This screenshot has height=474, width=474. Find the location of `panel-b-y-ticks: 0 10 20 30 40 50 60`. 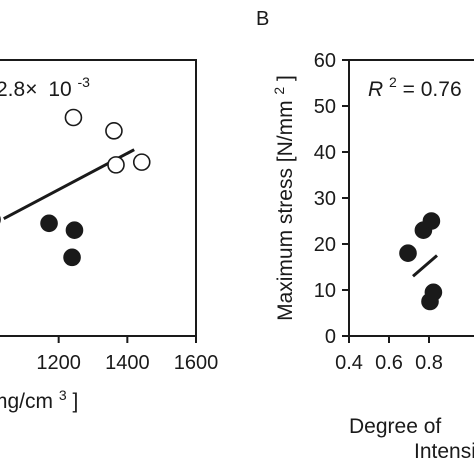

panel-b-y-ticks: 0 10 20 30 40 50 60 is located at coordinates (331, 199).